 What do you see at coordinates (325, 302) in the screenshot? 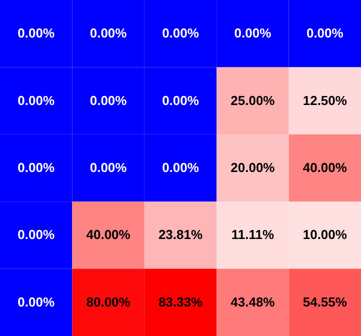
I see `data-label: 54.55%` at bounding box center [325, 302].